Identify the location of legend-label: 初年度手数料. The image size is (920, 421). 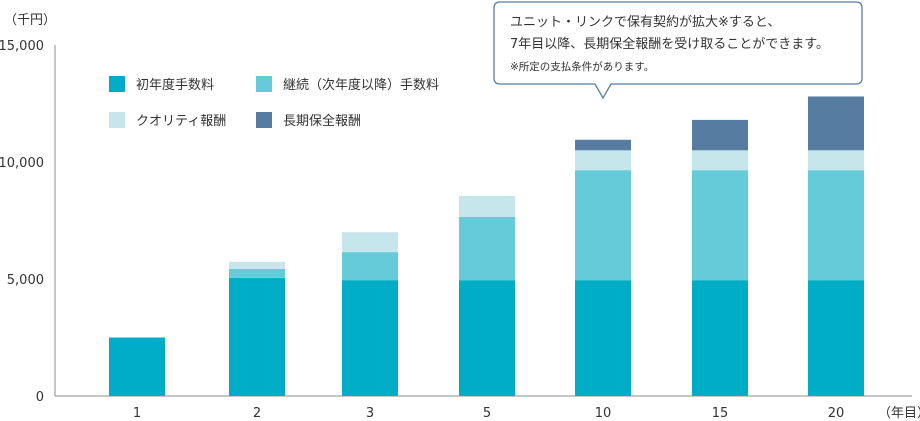
(175, 85).